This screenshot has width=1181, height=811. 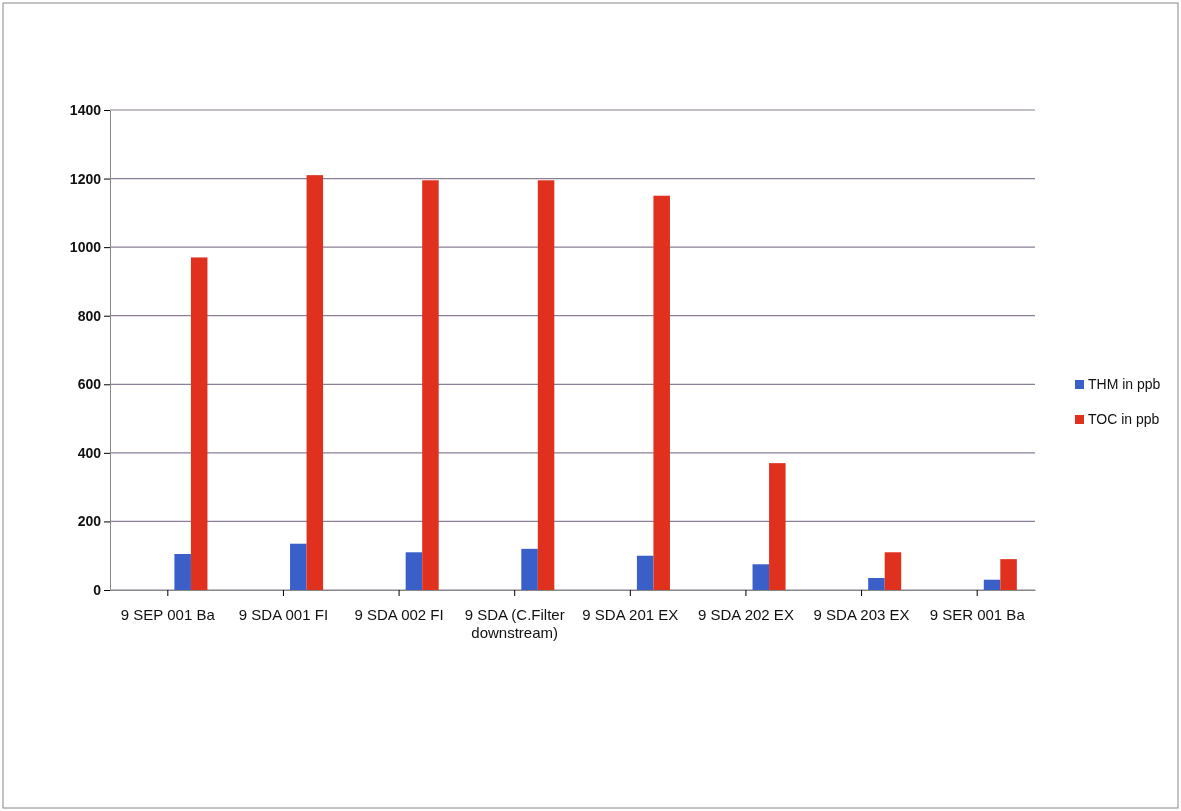 What do you see at coordinates (977, 614) in the screenshot?
I see `x-tick-label: 9 SER 001 Ba` at bounding box center [977, 614].